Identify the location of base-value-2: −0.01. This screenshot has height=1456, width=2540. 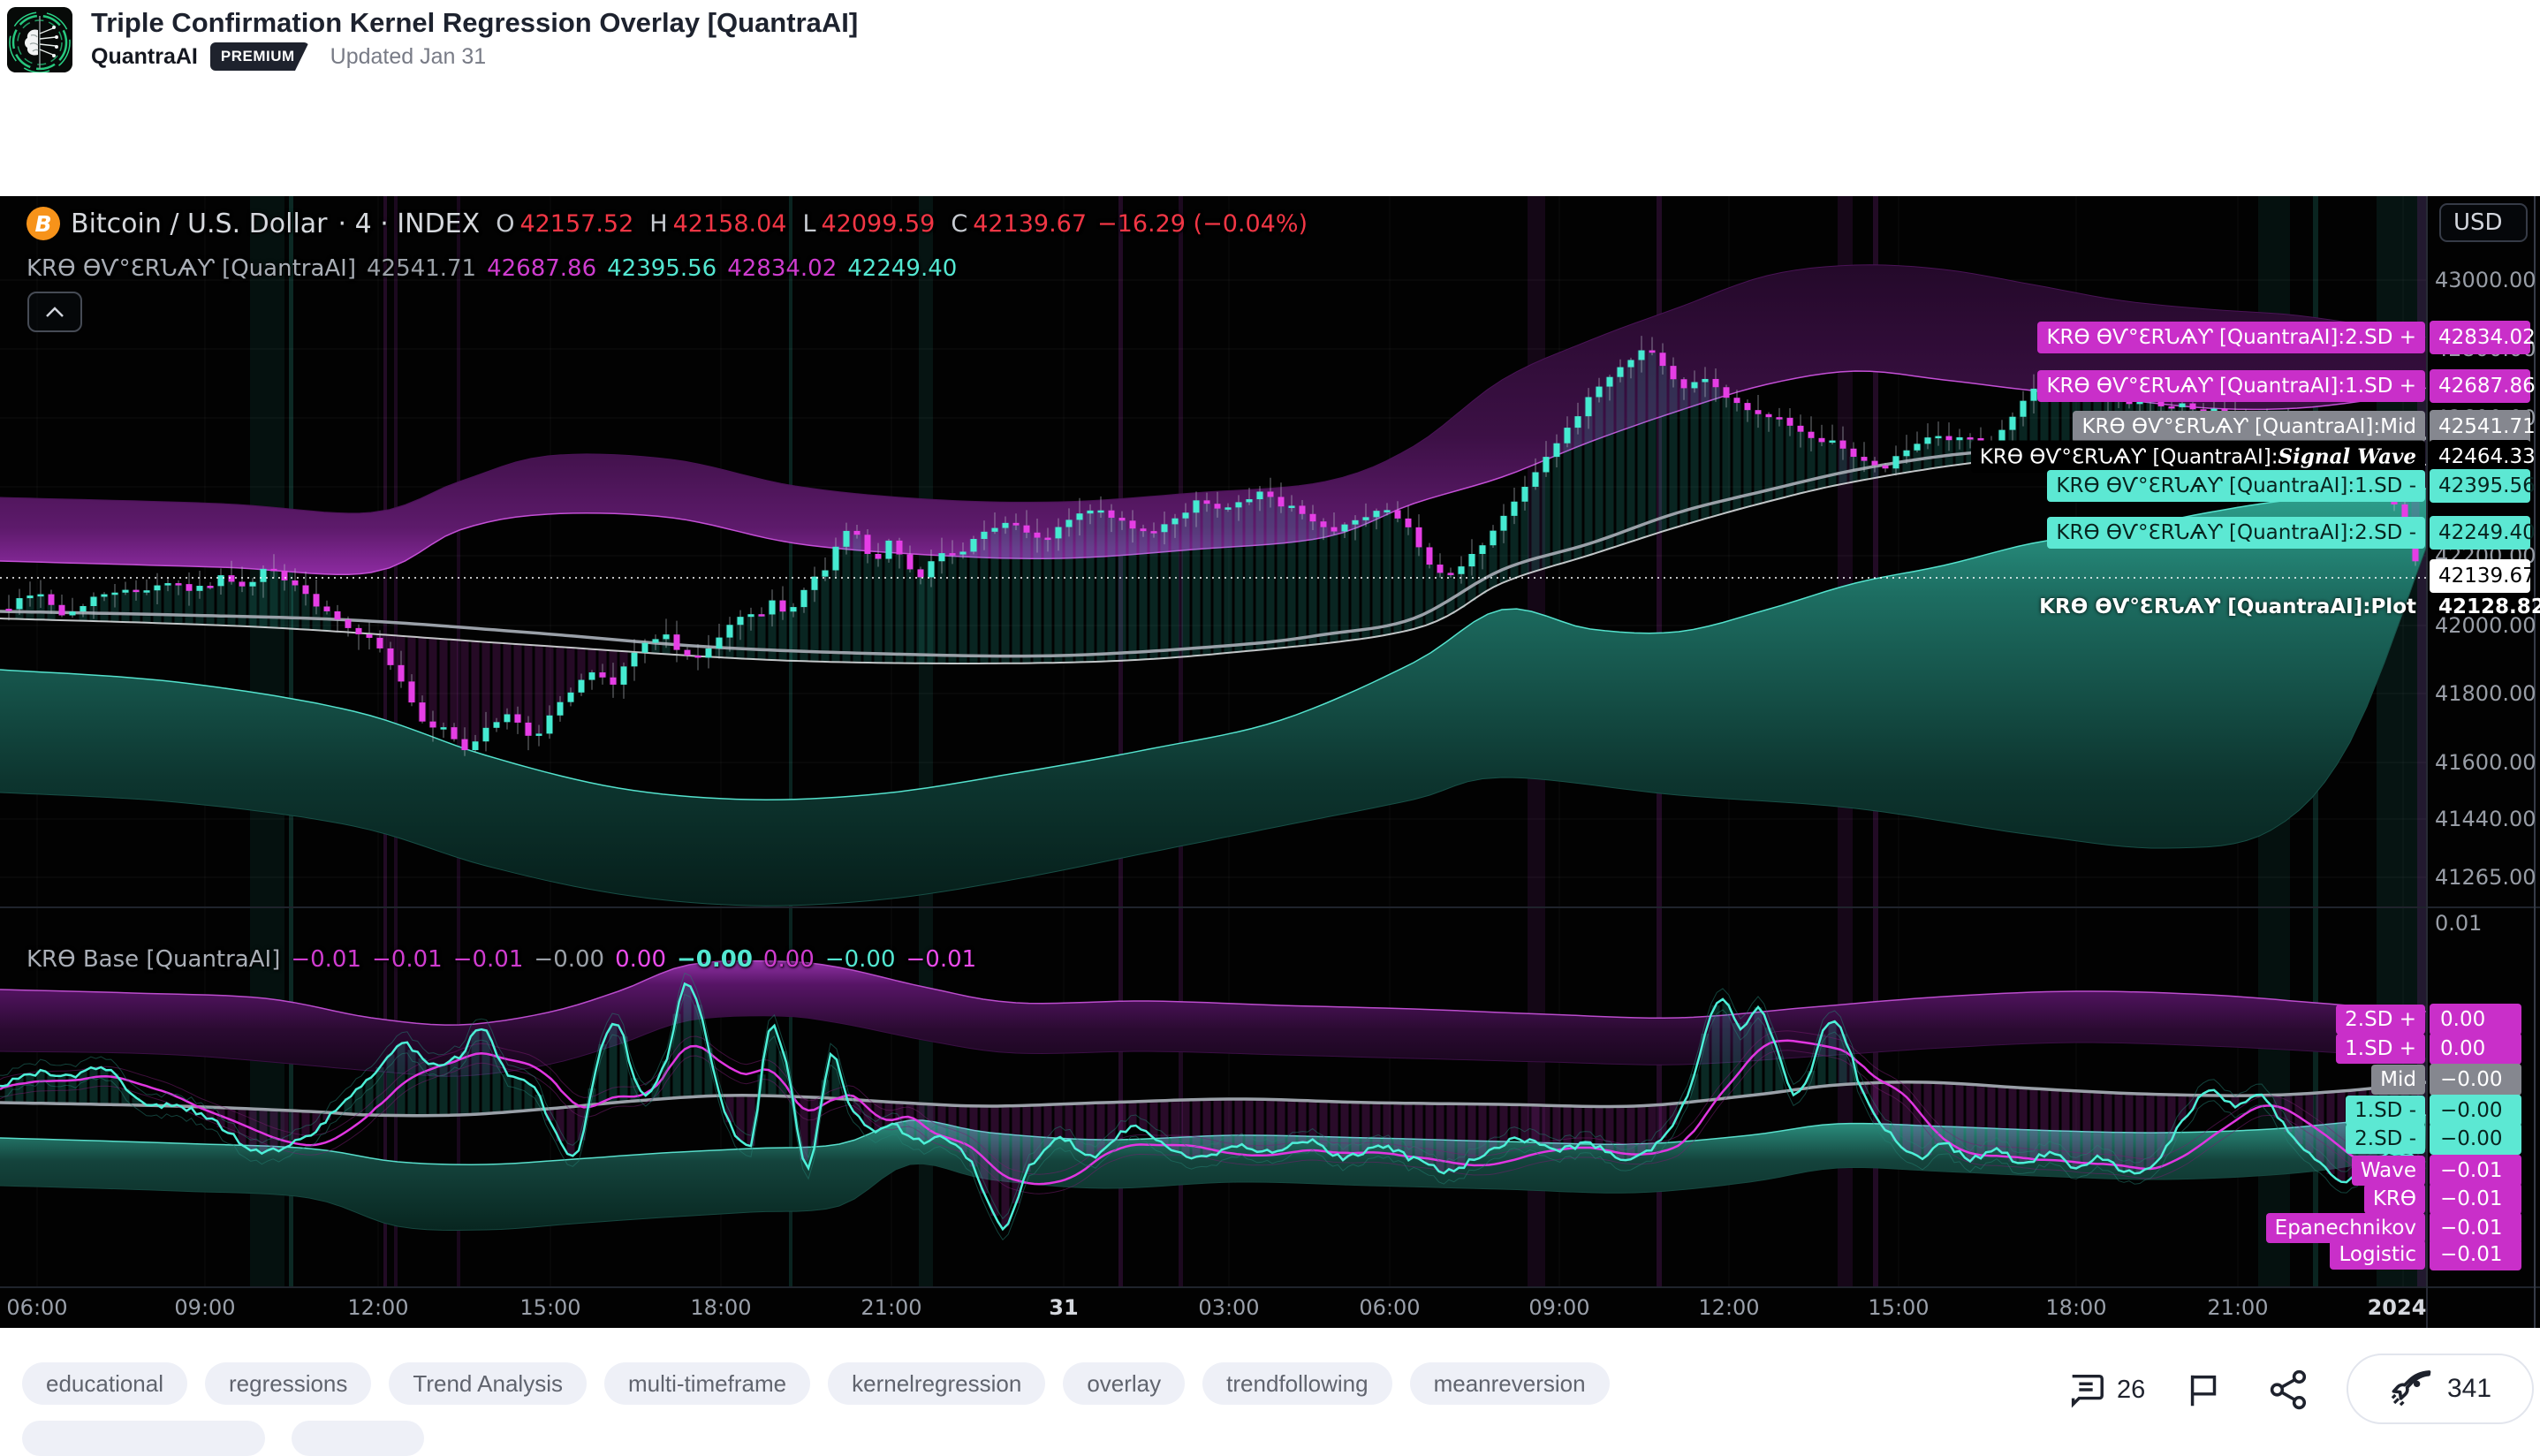
(407, 960).